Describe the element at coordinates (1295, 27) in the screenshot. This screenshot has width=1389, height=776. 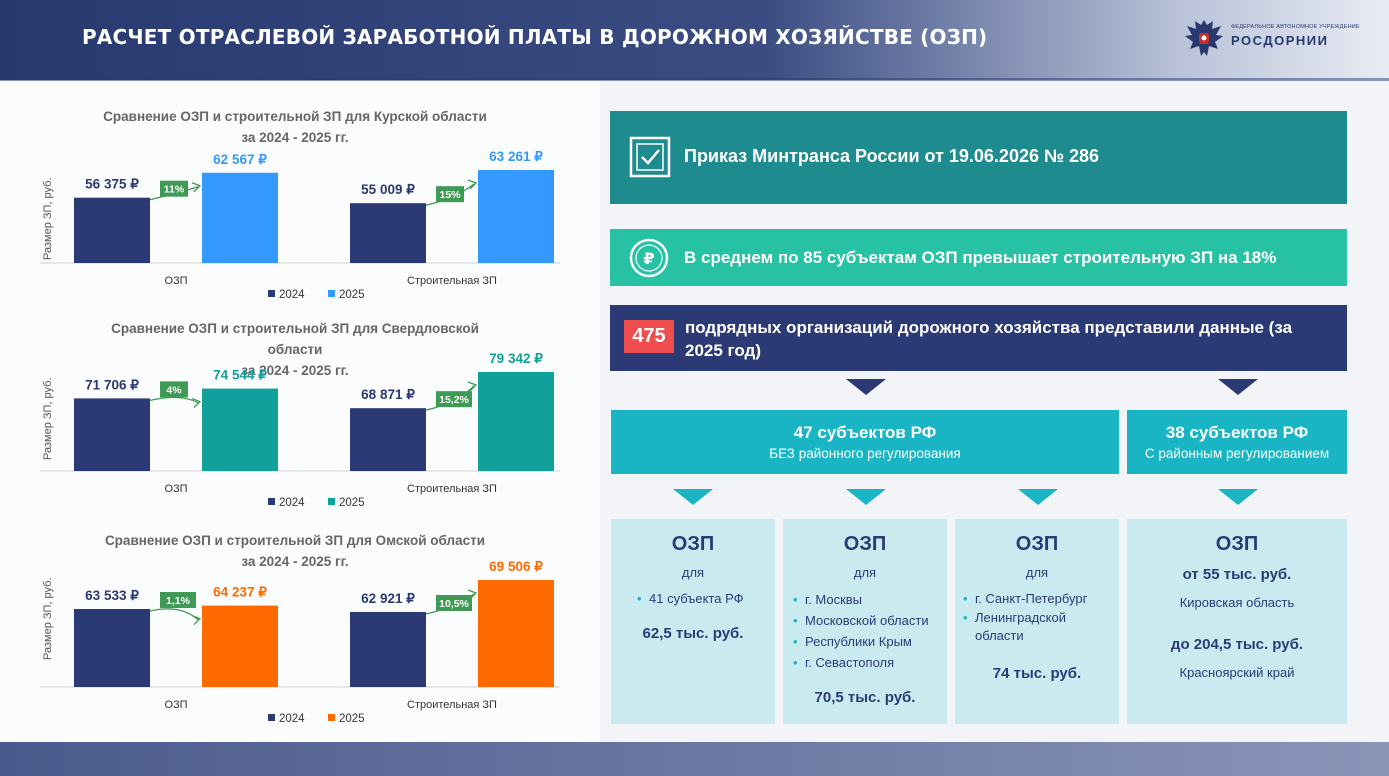
I see `logo-subtitle: ФЕДЕРАЛЬНОЕ АВТОНОМНОЕ УЧРЕЖДЕНИЕ` at that location.